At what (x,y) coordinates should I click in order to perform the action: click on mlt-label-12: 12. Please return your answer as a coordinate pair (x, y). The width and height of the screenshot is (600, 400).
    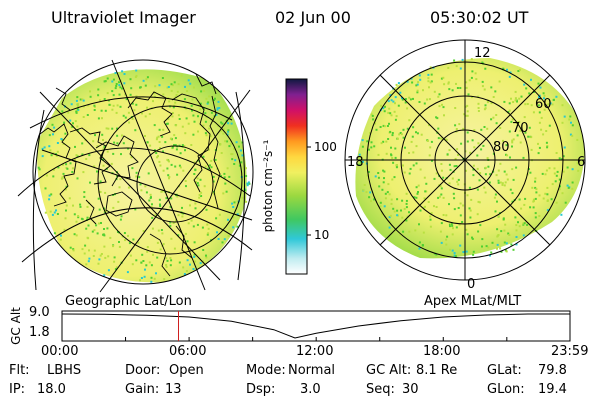
    Looking at the image, I should click on (482, 53).